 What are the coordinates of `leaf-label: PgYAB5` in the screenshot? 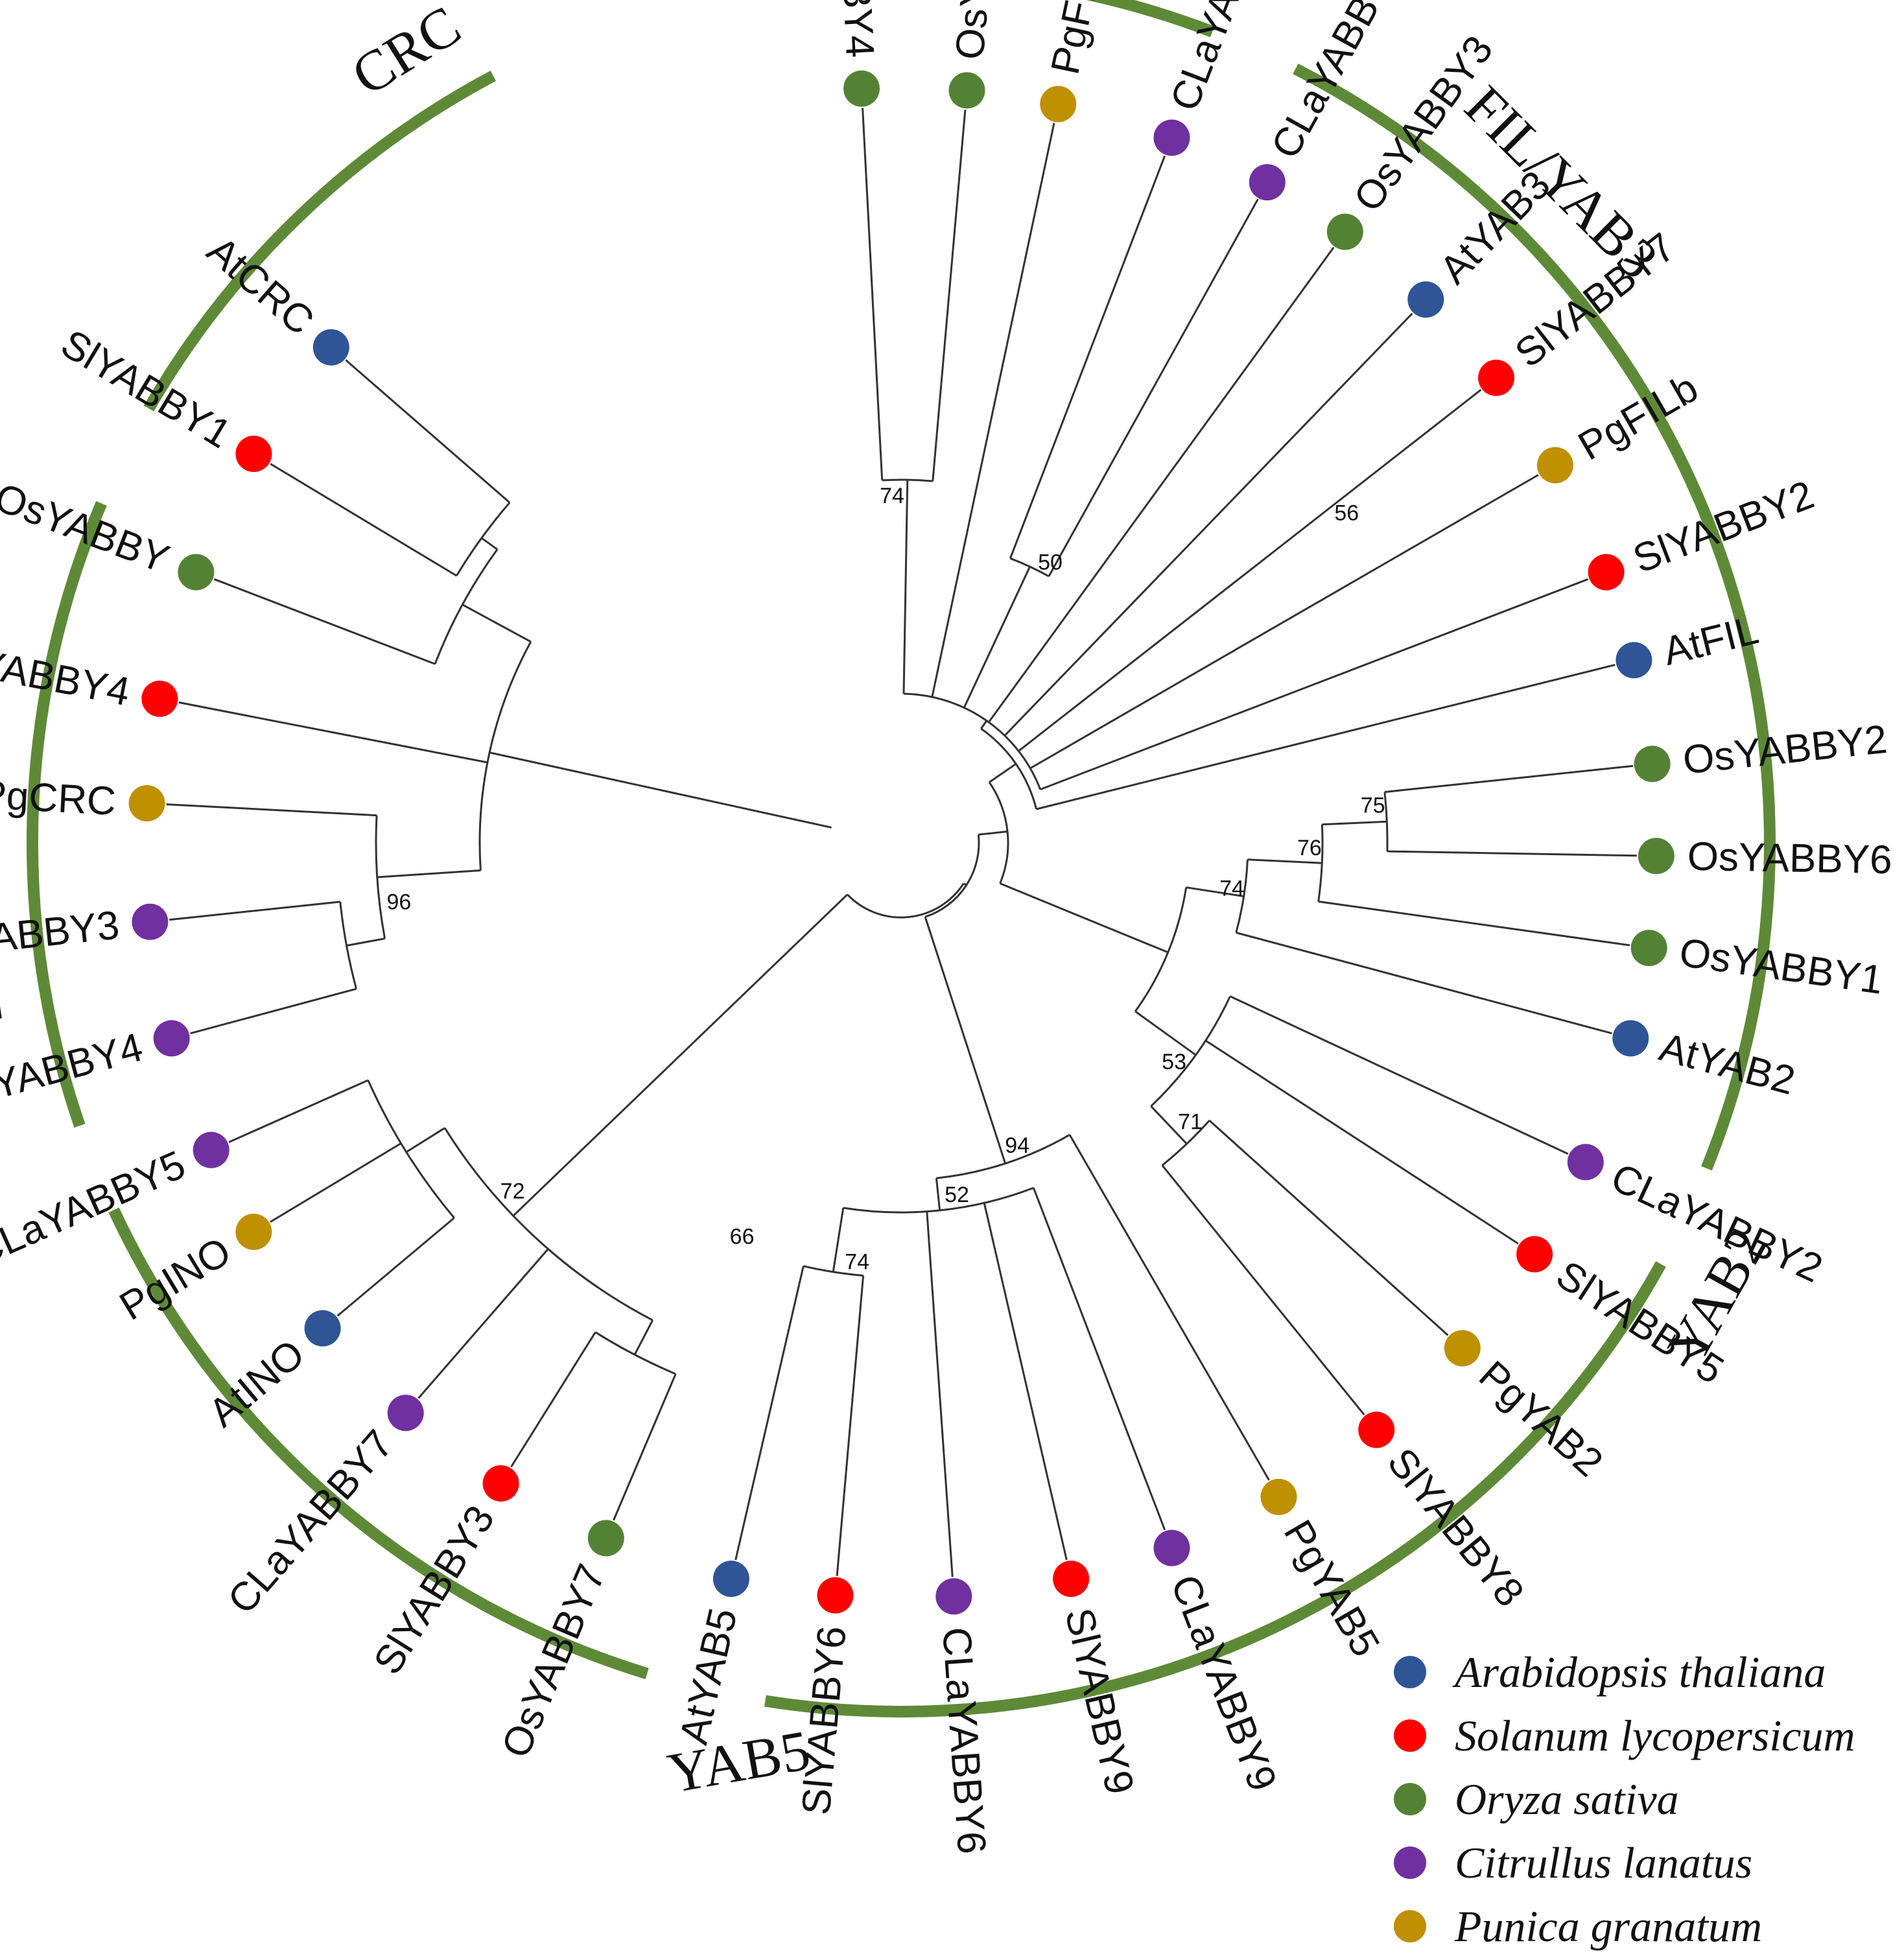 It's located at (1332, 1588).